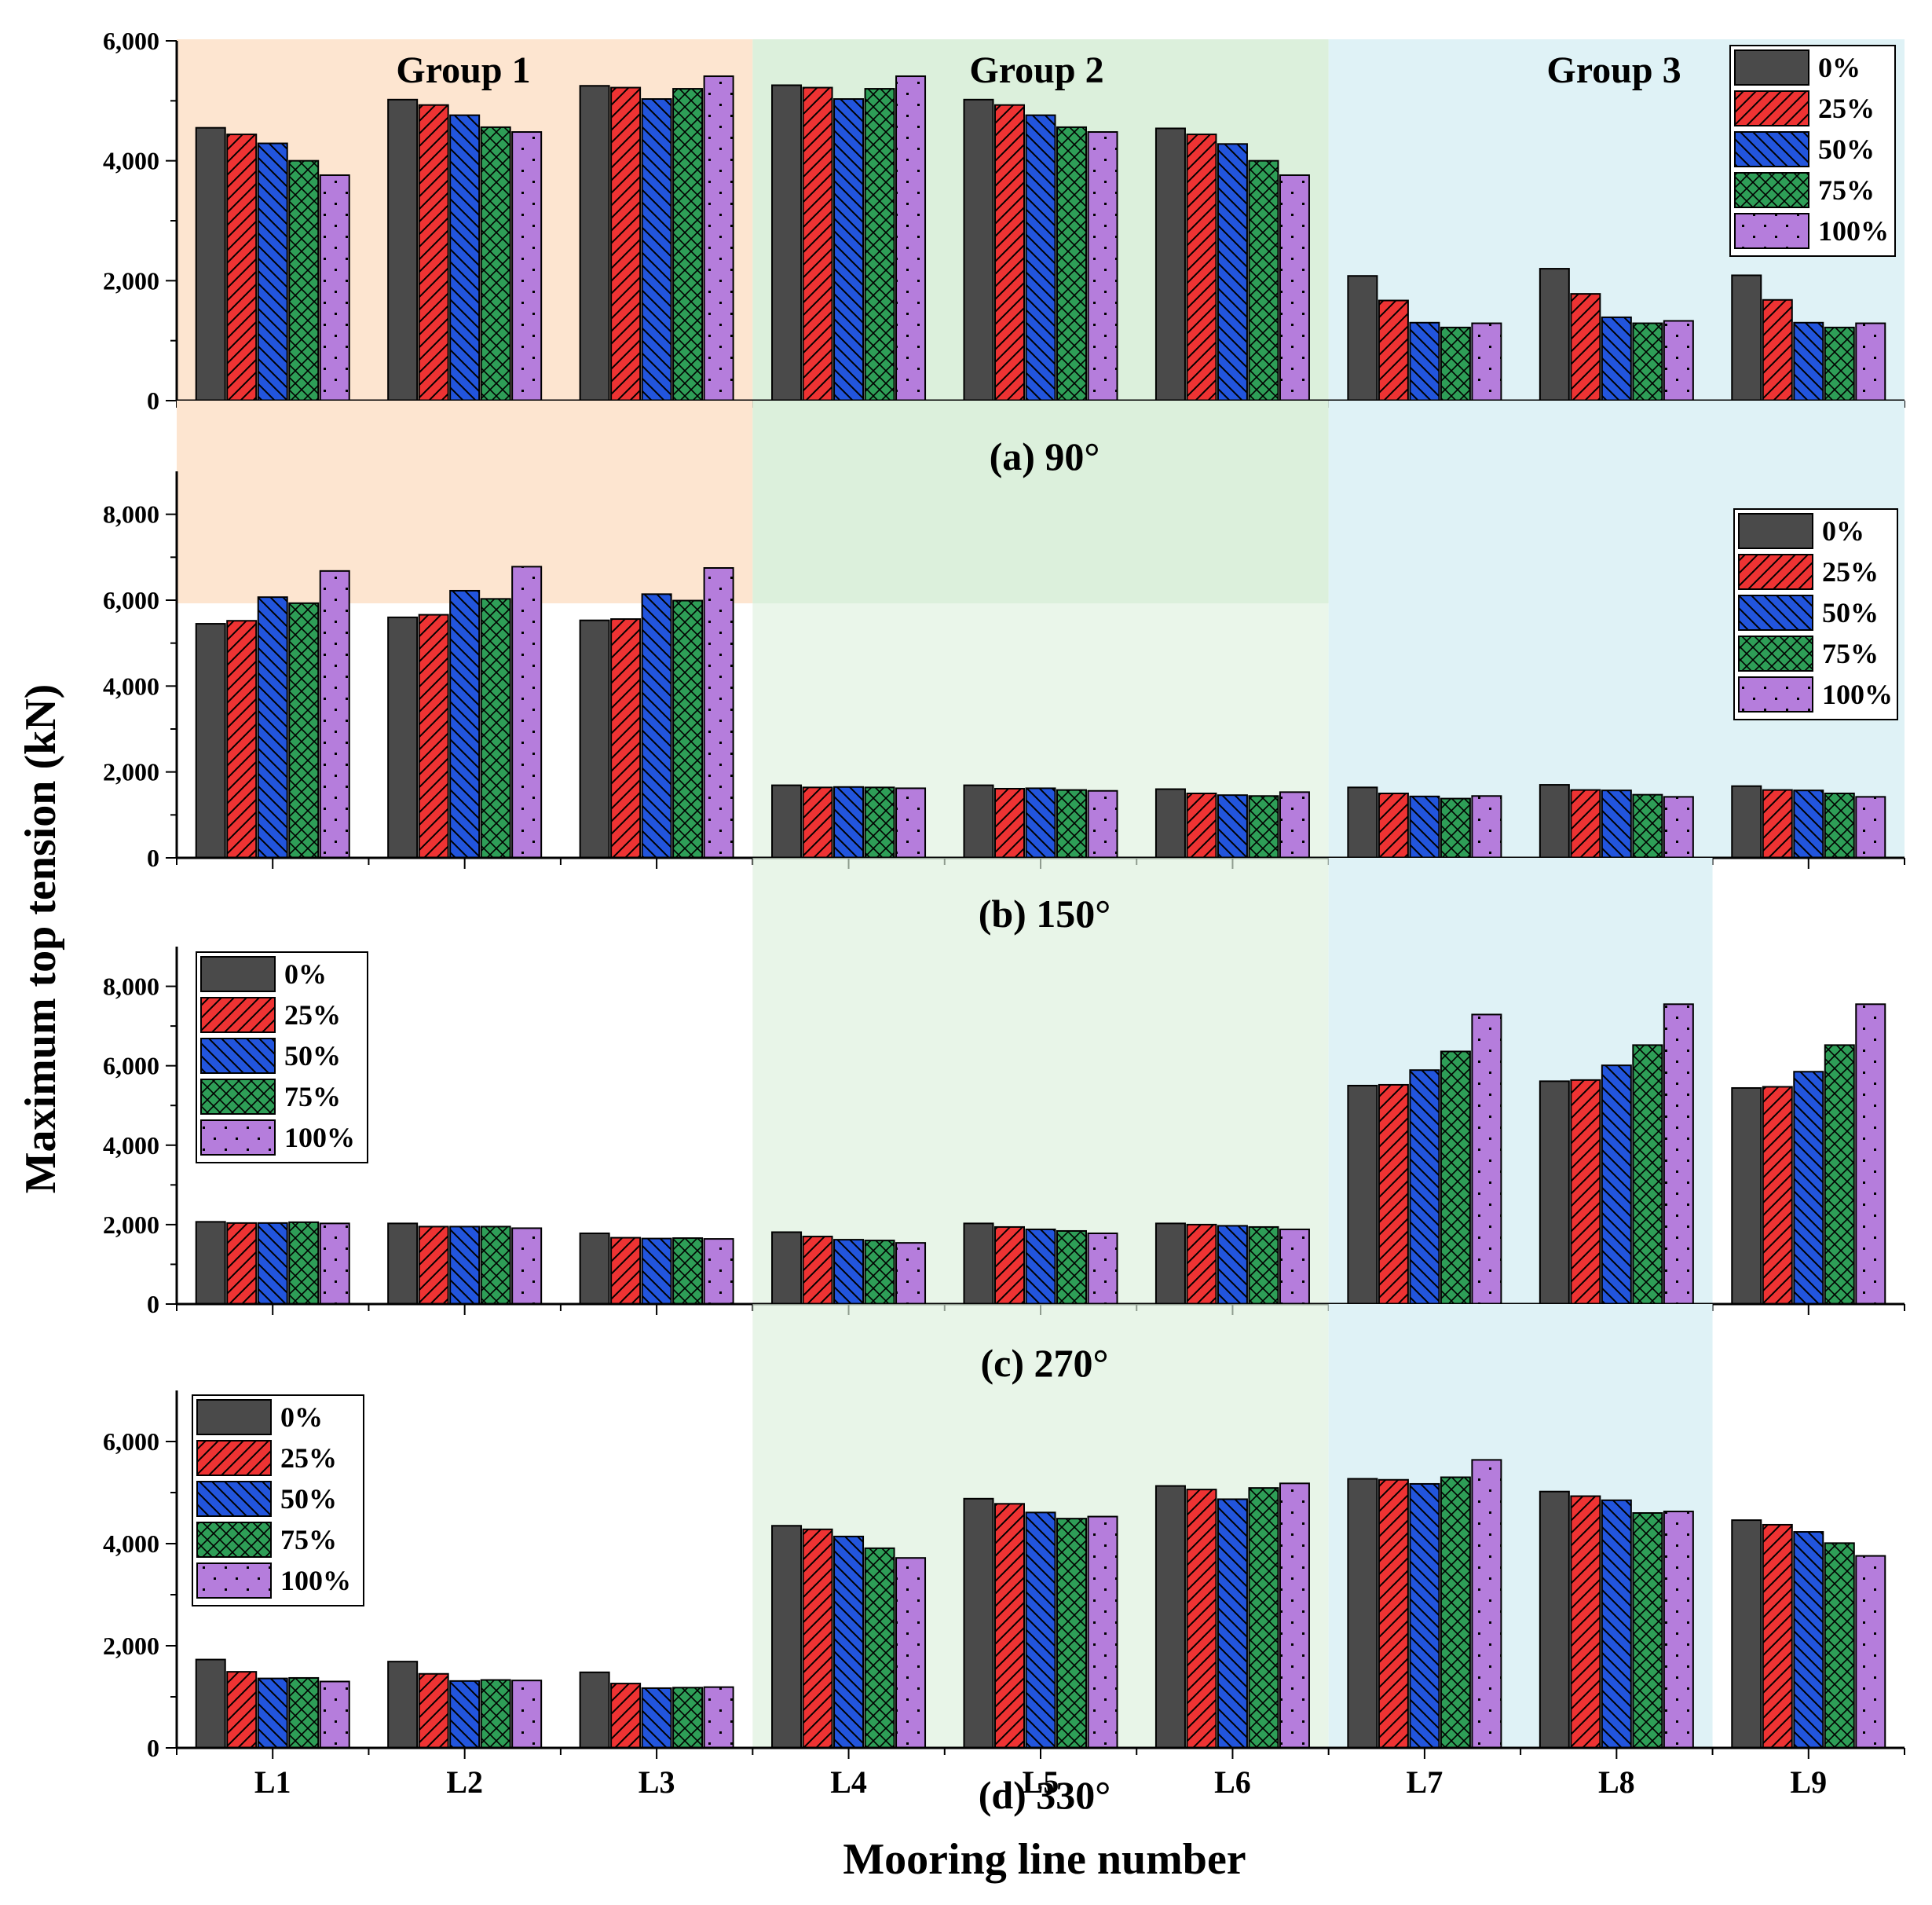 The width and height of the screenshot is (1932, 1905). I want to click on x-axis-title: Mooring line number, so click(1044, 1859).